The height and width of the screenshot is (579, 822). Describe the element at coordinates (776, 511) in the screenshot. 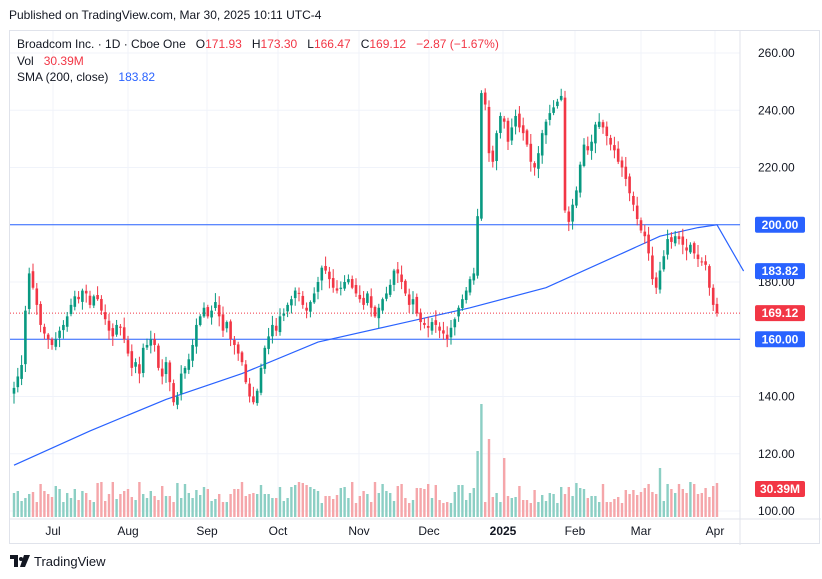

I see `price-tick-label: 100.00` at that location.